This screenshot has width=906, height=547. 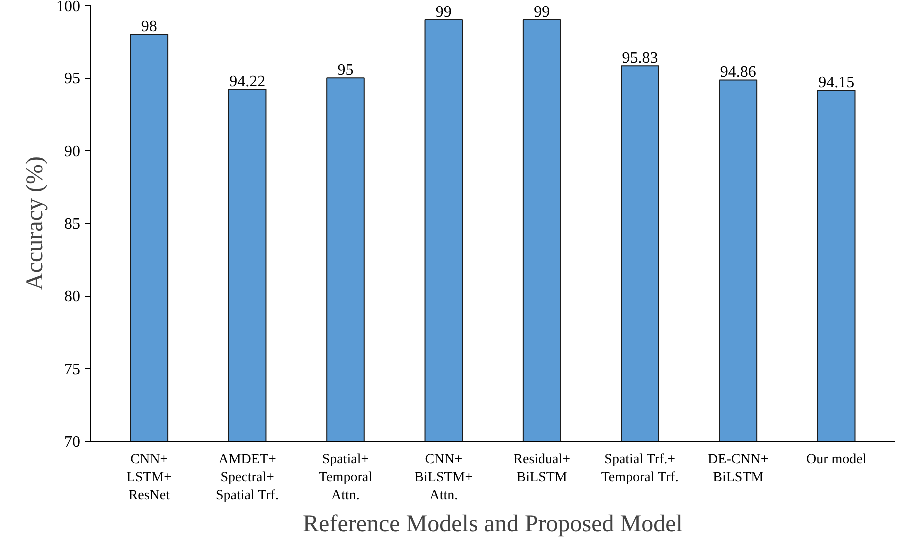 I want to click on data-label: 95, so click(x=346, y=71).